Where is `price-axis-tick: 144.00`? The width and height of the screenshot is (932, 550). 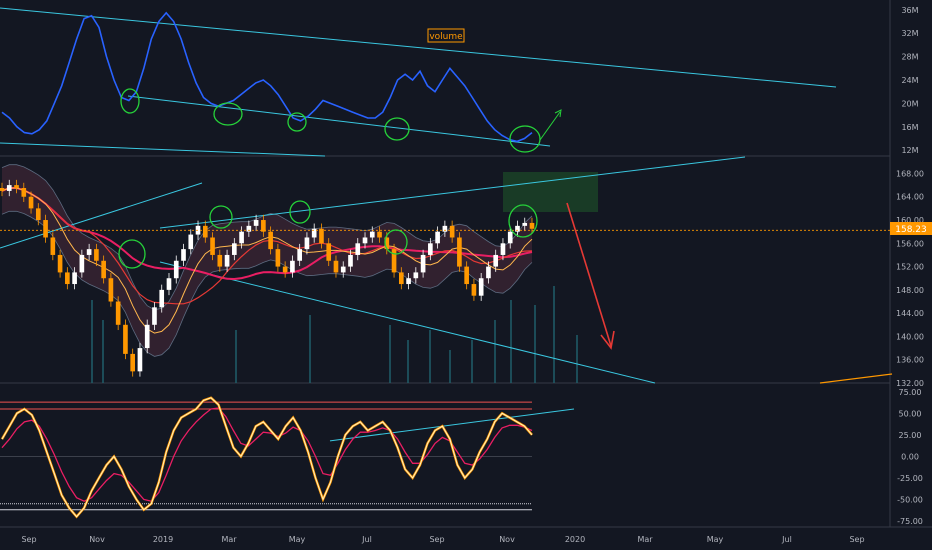 price-axis-tick: 144.00 is located at coordinates (910, 313).